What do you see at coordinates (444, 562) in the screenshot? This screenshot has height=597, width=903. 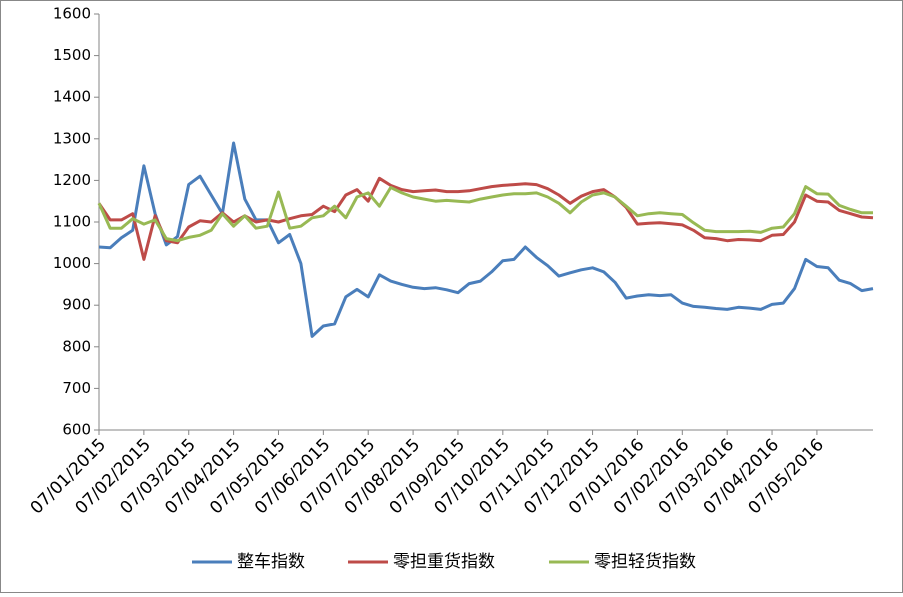 I see `legend-label: 零担重货指数` at bounding box center [444, 562].